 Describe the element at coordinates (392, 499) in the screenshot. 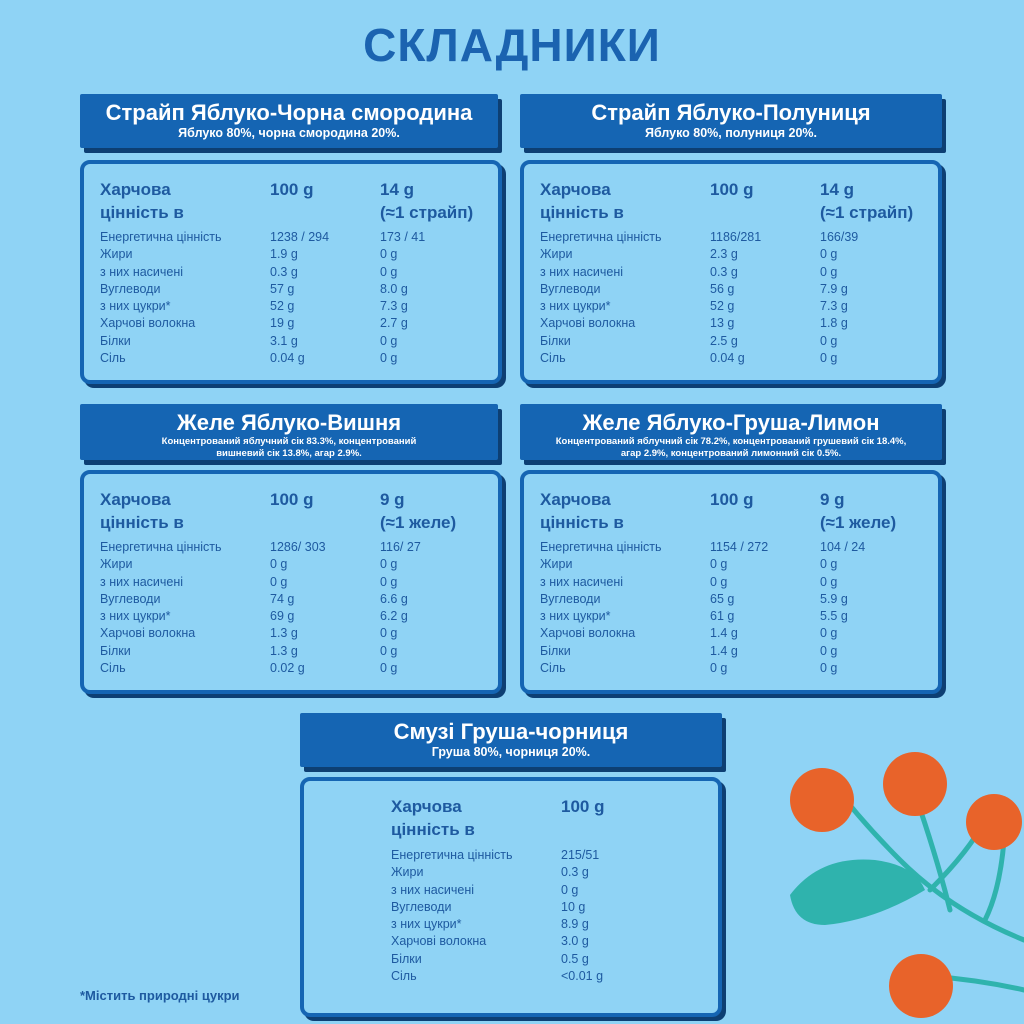

I see `header-col3-line1: 9 g` at that location.